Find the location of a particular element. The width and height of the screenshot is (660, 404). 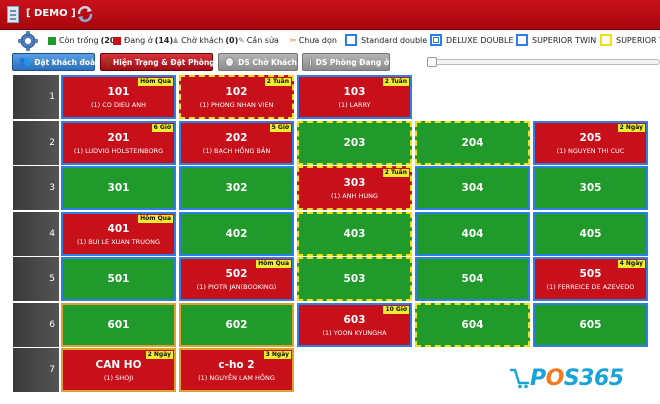

stay-duration-badge: 10 Giờ is located at coordinates (396, 310).